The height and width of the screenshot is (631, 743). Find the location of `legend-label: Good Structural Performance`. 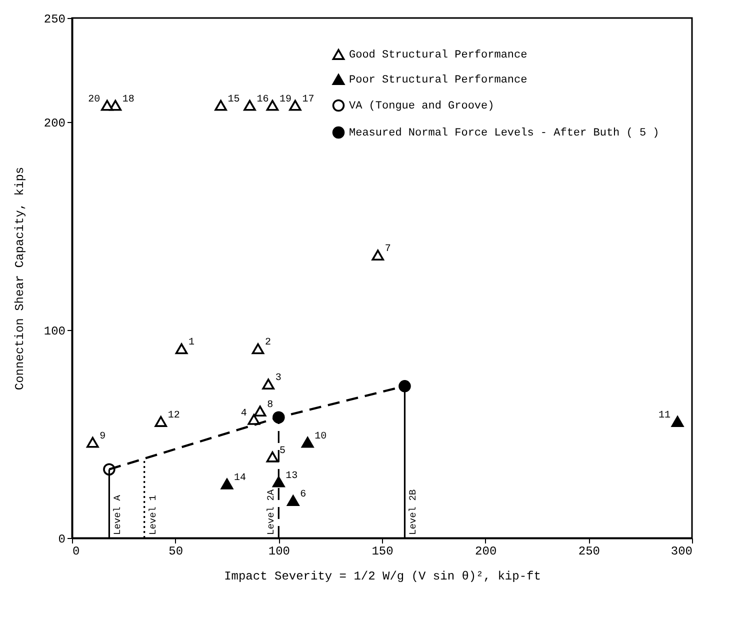

legend-label: Good Structural Performance is located at coordinates (438, 56).